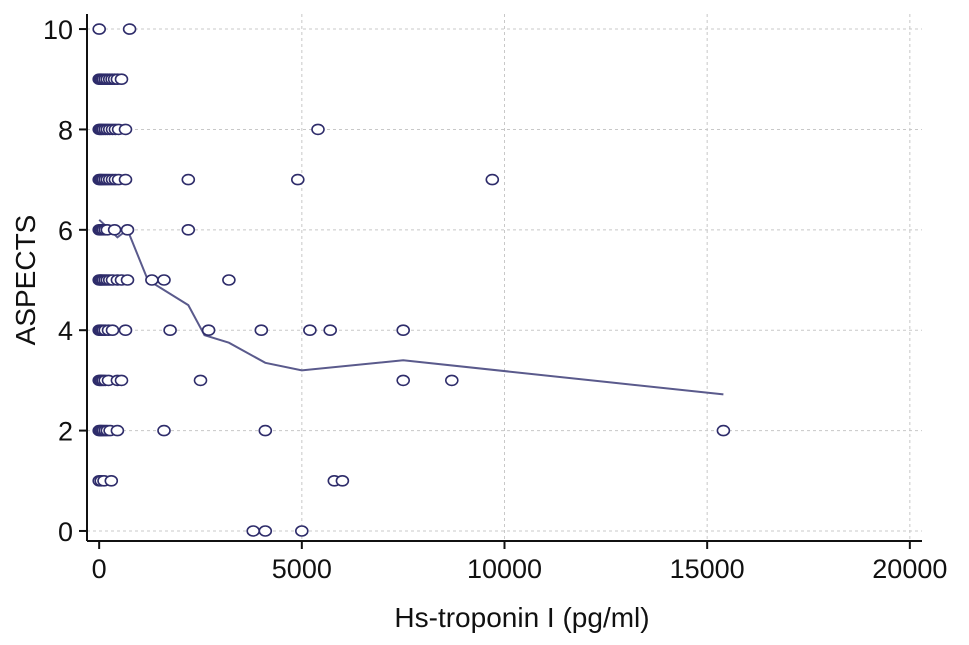 The width and height of the screenshot is (969, 645). What do you see at coordinates (909, 569) in the screenshot?
I see `x-tick-label: 20000` at bounding box center [909, 569].